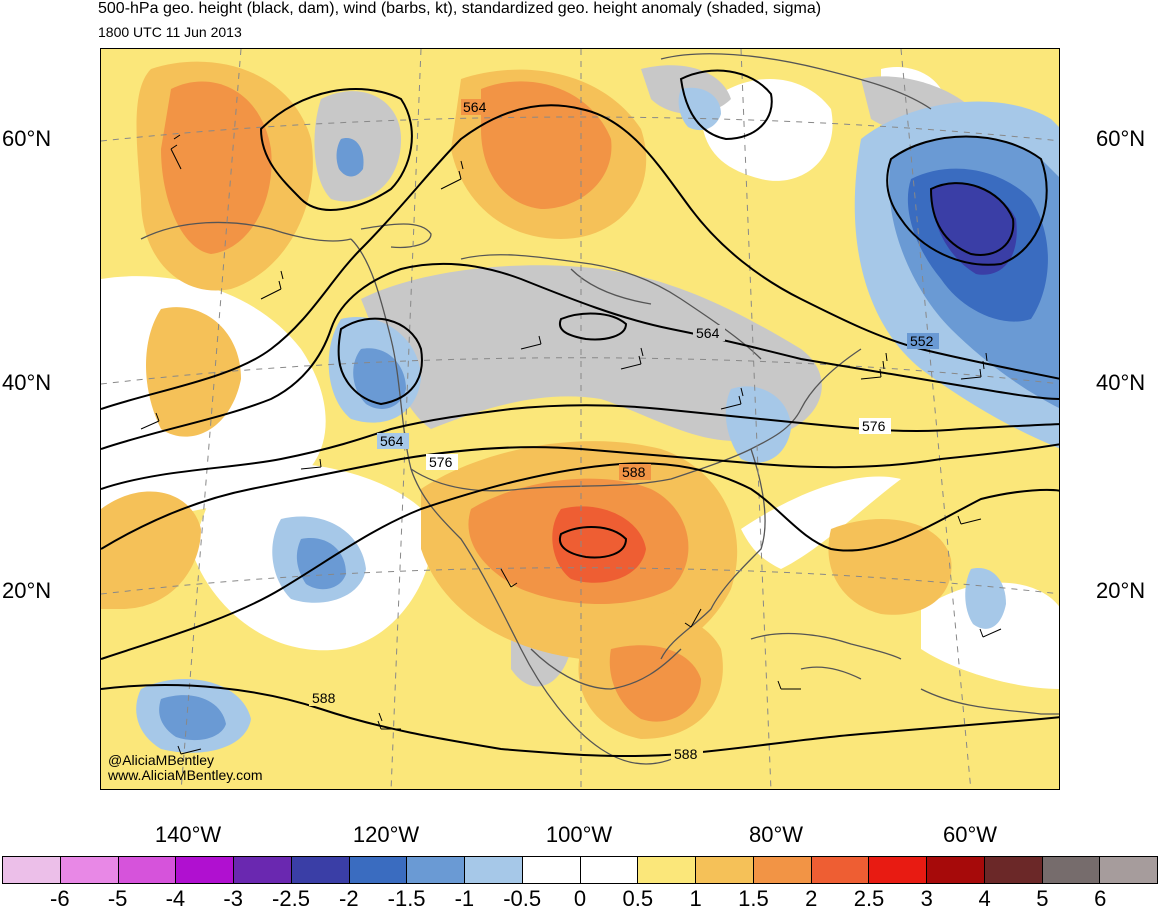  Describe the element at coordinates (591, 353) in the screenshot. I see `anomaly-gray-region` at that location.